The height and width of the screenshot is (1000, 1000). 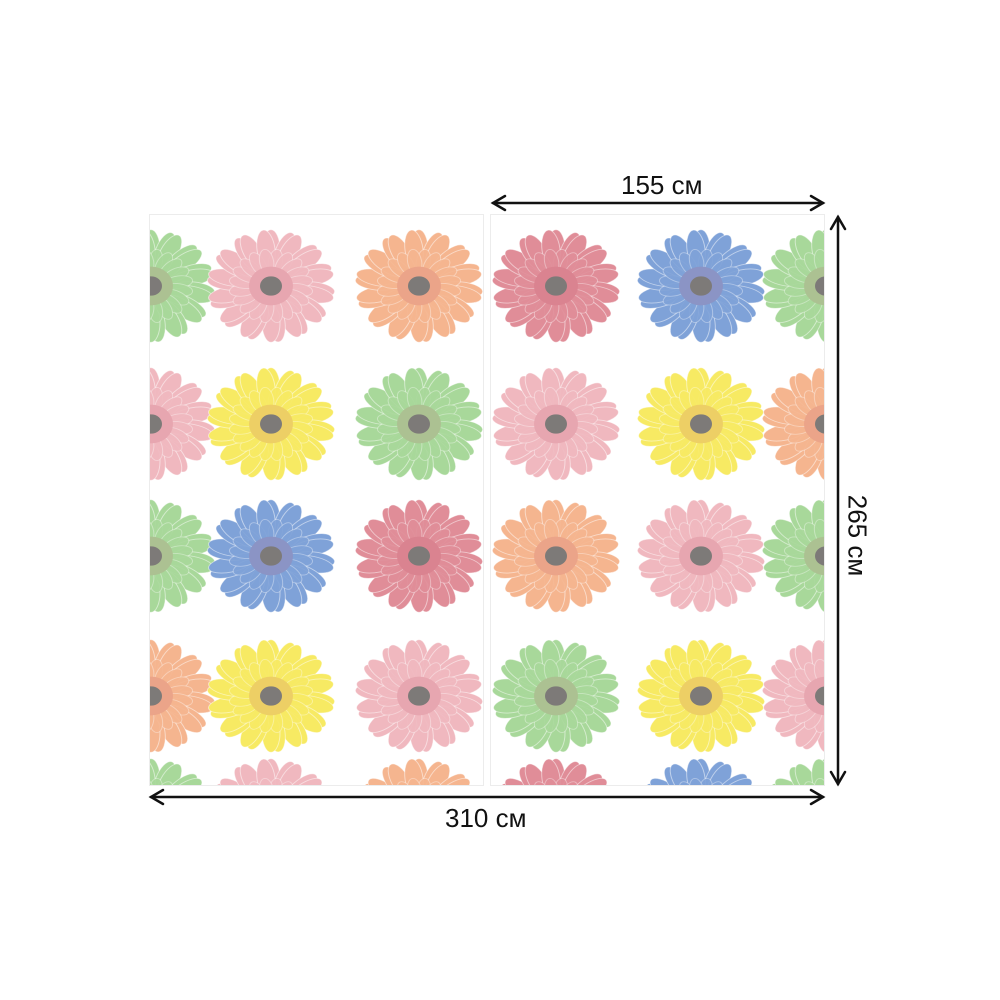 I want to click on panel-width-arrow, so click(x=658, y=203).